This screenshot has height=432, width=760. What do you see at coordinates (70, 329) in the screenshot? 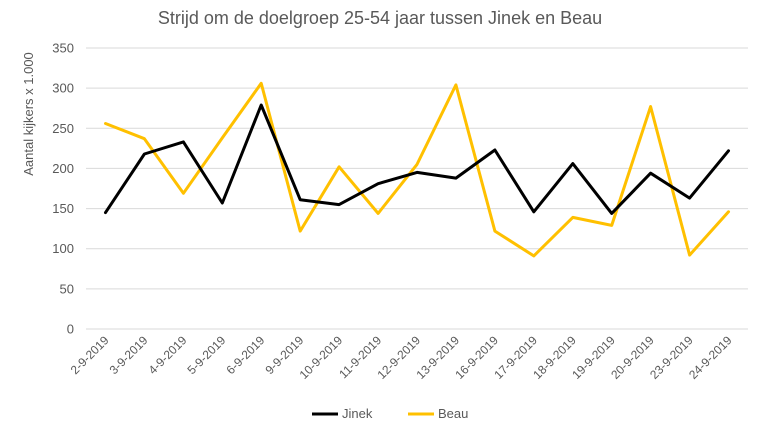
I see `y-tick-label: 0` at bounding box center [70, 329].